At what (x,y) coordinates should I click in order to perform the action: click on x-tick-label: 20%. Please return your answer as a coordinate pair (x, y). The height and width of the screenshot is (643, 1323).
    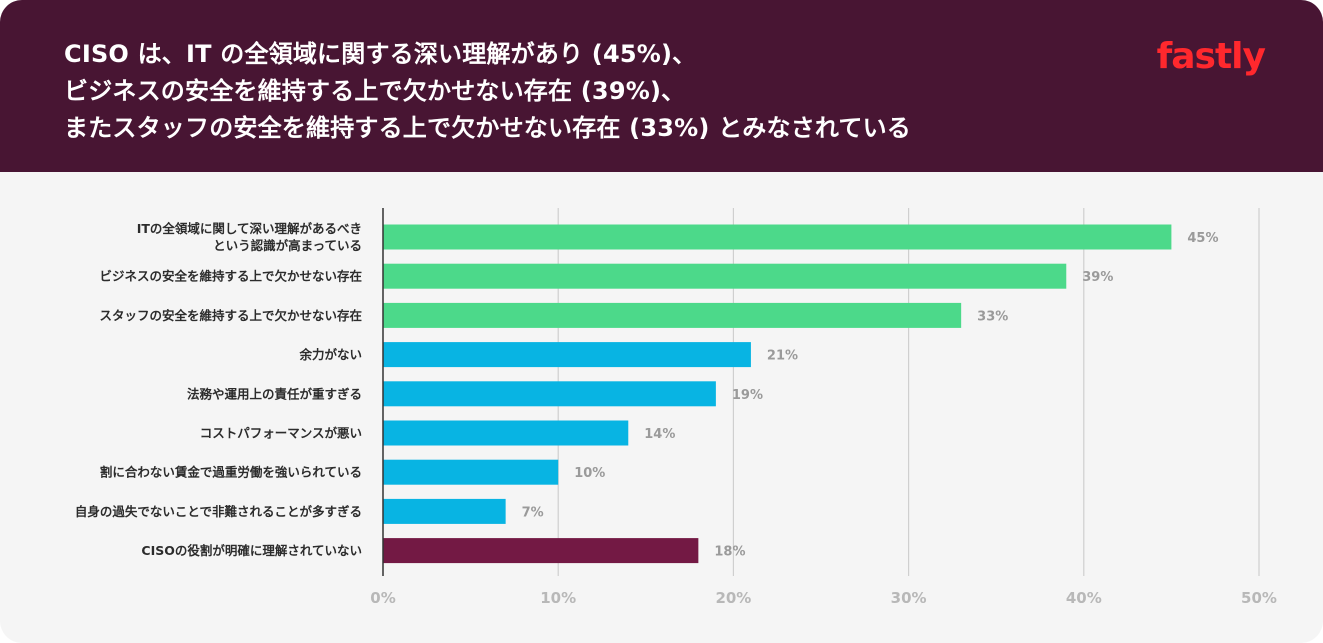
    Looking at the image, I should click on (733, 598).